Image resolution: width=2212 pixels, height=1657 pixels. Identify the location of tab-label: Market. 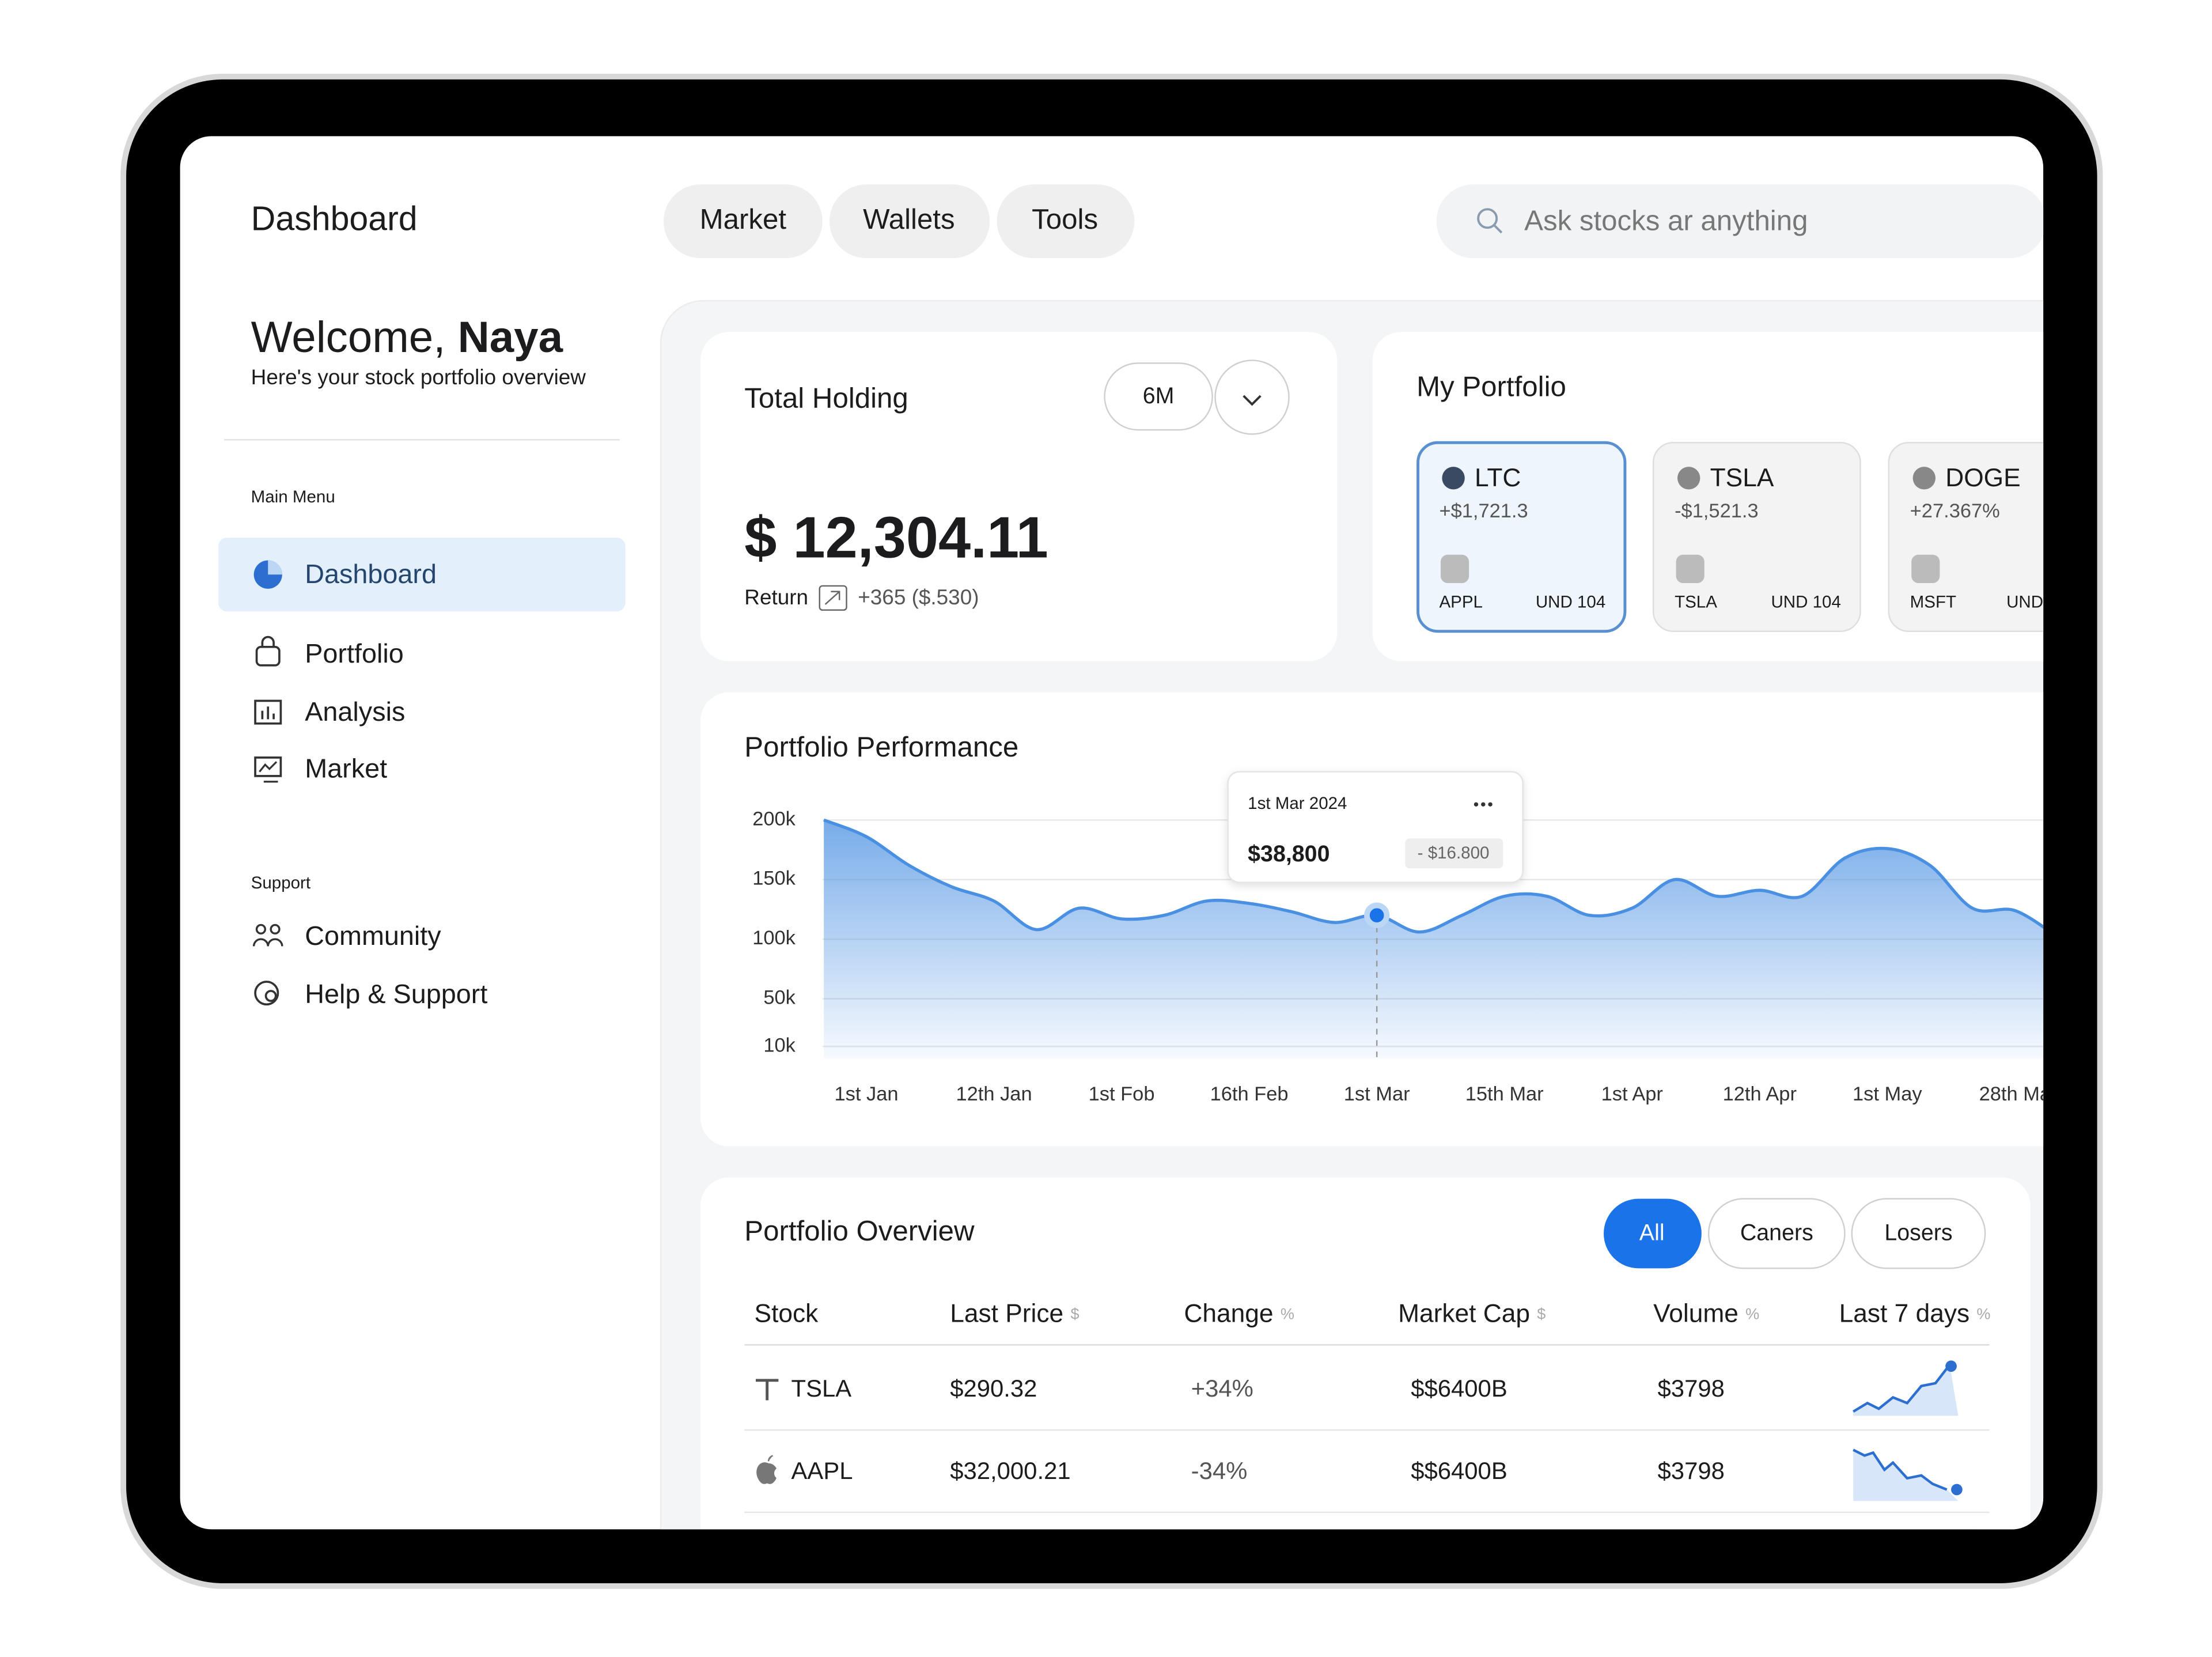
(743, 219).